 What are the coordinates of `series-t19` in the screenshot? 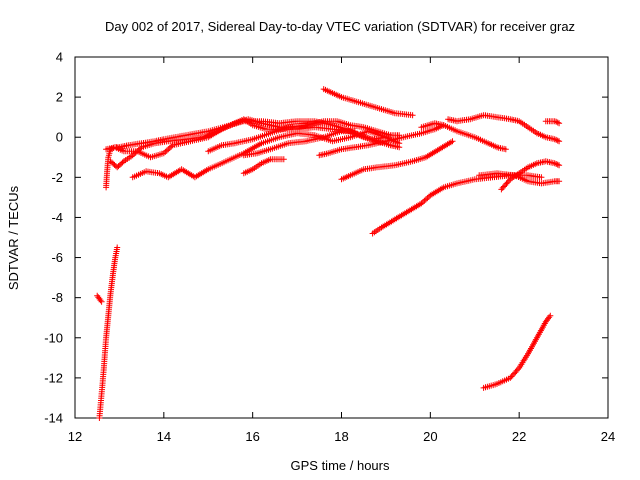 It's located at (517, 351).